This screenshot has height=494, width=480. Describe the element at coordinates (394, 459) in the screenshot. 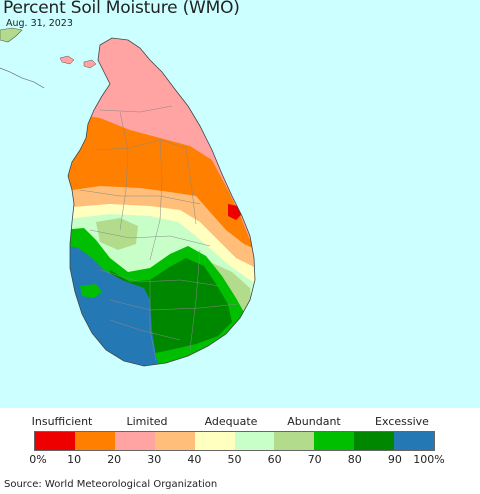

I see `legend-tick-label: 90` at that location.